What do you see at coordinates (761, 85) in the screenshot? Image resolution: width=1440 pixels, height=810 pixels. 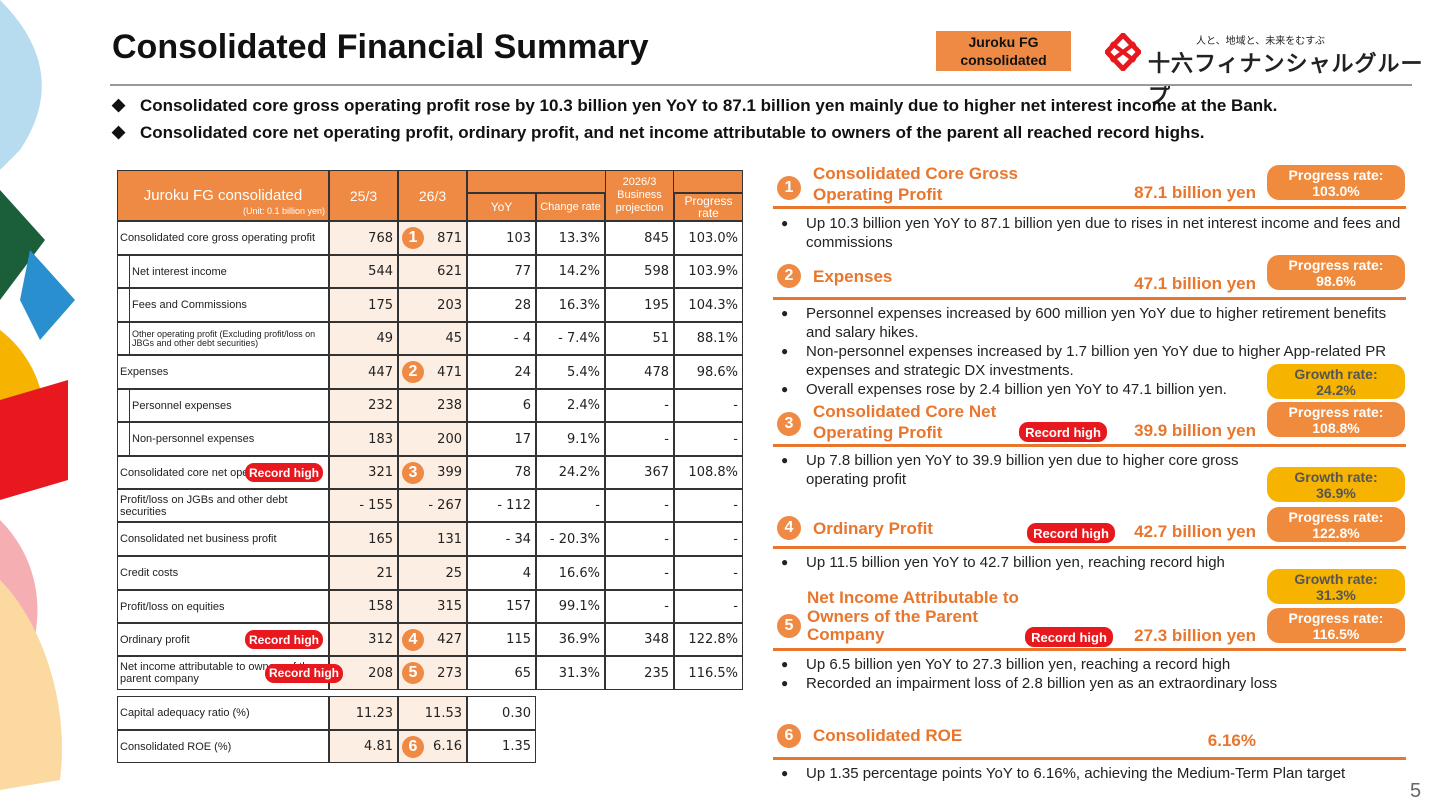 I see `divider` at bounding box center [761, 85].